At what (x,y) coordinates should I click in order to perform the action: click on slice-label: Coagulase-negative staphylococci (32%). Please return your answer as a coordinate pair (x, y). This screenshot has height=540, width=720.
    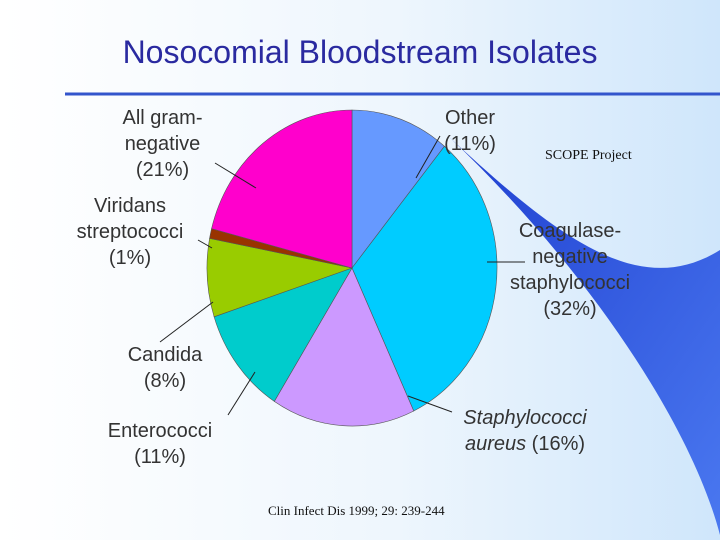
    Looking at the image, I should click on (570, 270).